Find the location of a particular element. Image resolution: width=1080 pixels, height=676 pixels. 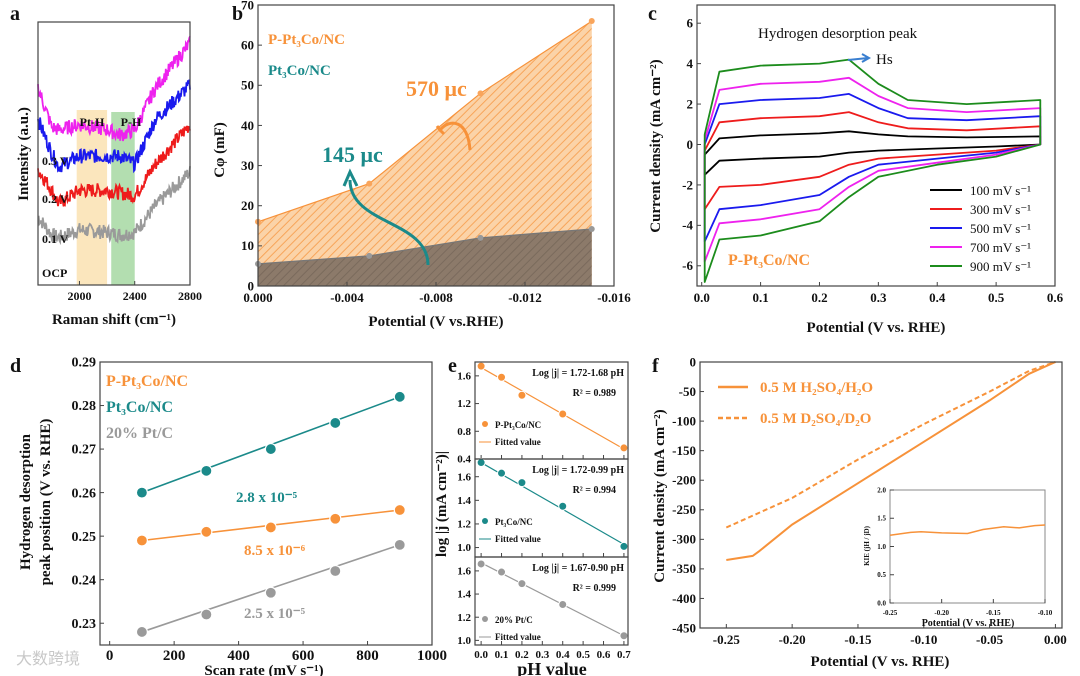

b-ytick-label: 60 is located at coordinates (247, 44).